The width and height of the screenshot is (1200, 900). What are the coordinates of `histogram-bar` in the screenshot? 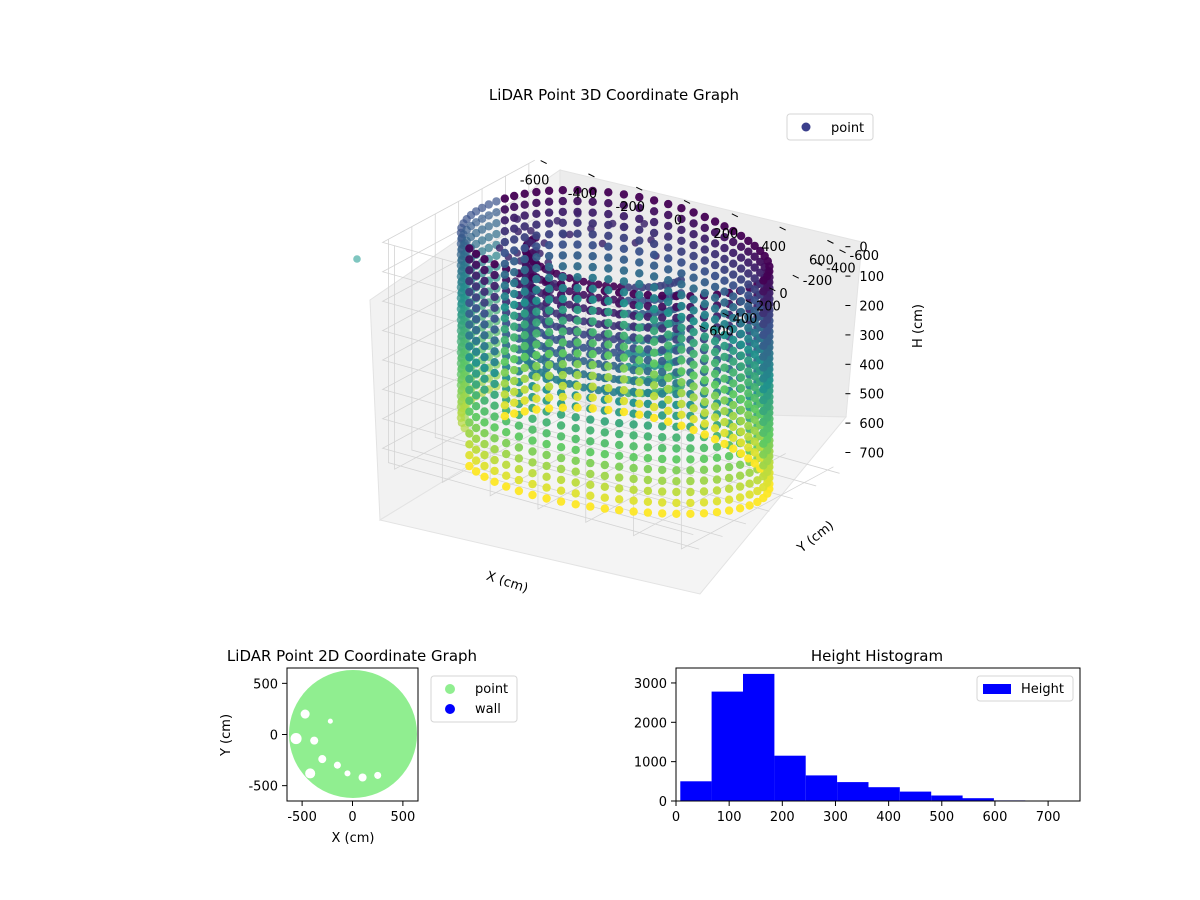 It's located at (759, 737).